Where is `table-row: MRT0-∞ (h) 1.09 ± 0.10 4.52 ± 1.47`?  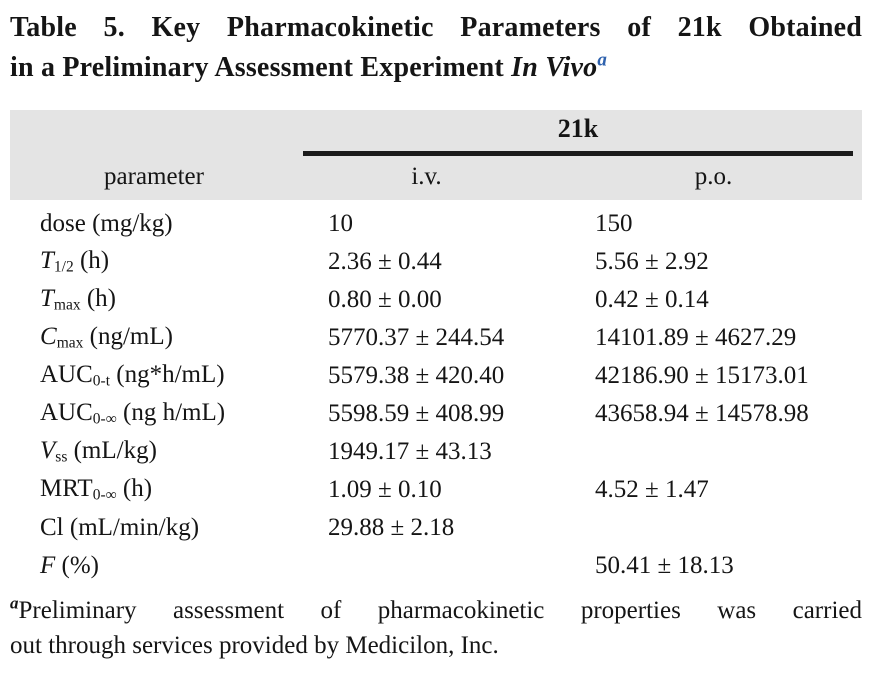 table-row: MRT0-∞ (h) 1.09 ± 0.10 4.52 ± 1.47 is located at coordinates (436, 490).